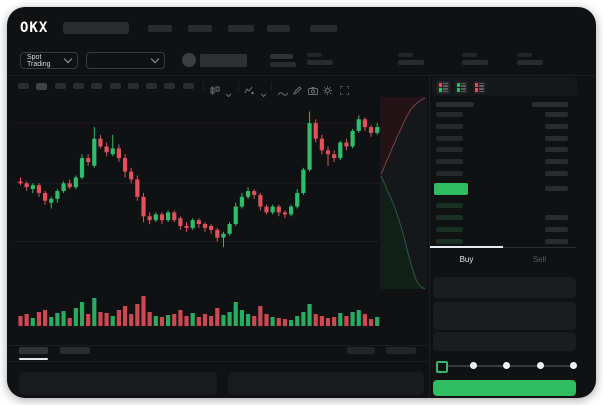 The height and width of the screenshot is (405, 603). What do you see at coordinates (189, 60) in the screenshot?
I see `coin-avatar` at bounding box center [189, 60].